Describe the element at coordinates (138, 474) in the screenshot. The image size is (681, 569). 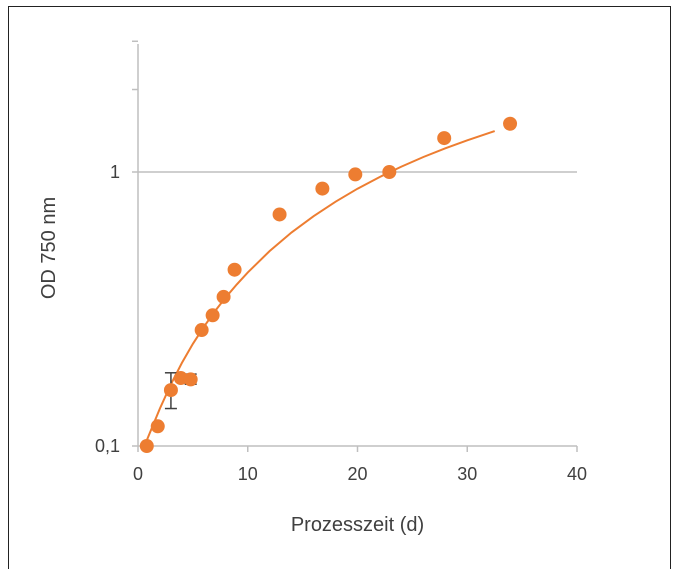
I see `x-tick-label: 0` at that location.